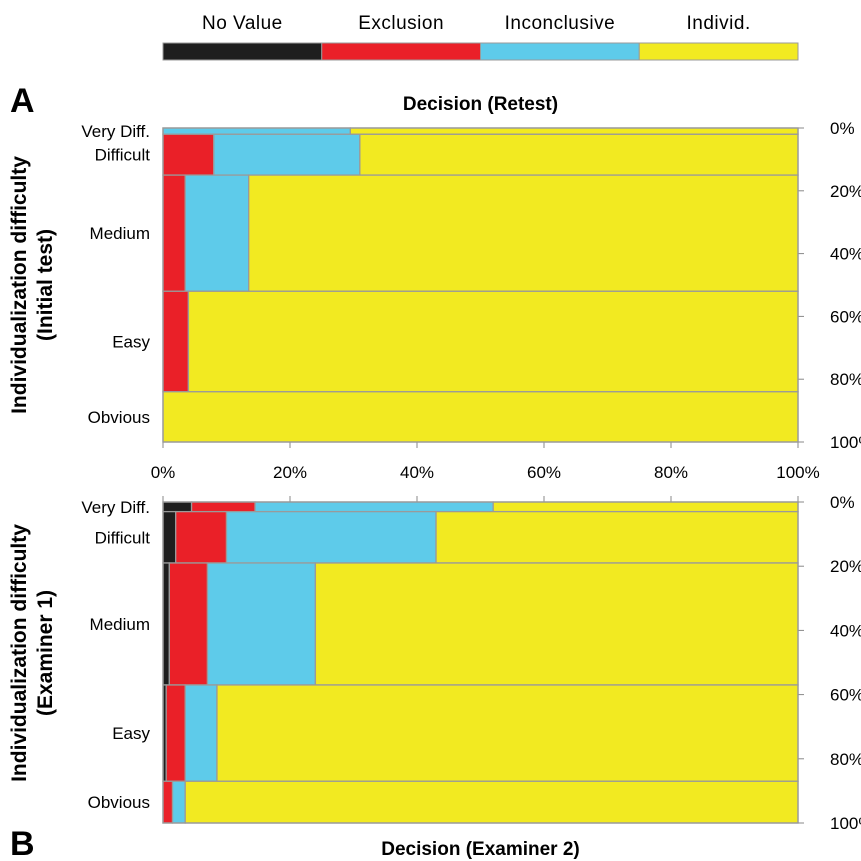 This screenshot has width=861, height=861. Describe the element at coordinates (169, 537) in the screenshot. I see `bar-difficult-no-value` at that location.